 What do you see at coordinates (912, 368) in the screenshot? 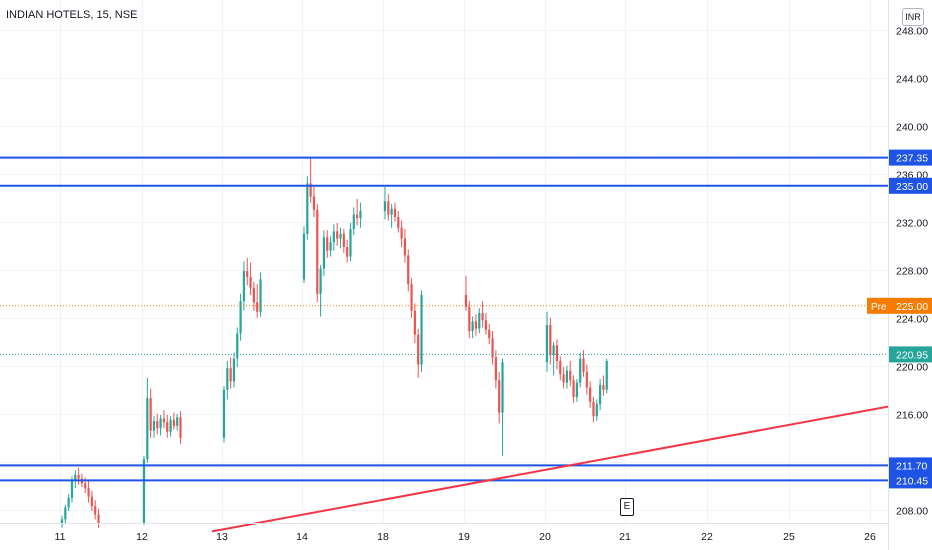
I see `y-tick-label: 220.00` at bounding box center [912, 368].